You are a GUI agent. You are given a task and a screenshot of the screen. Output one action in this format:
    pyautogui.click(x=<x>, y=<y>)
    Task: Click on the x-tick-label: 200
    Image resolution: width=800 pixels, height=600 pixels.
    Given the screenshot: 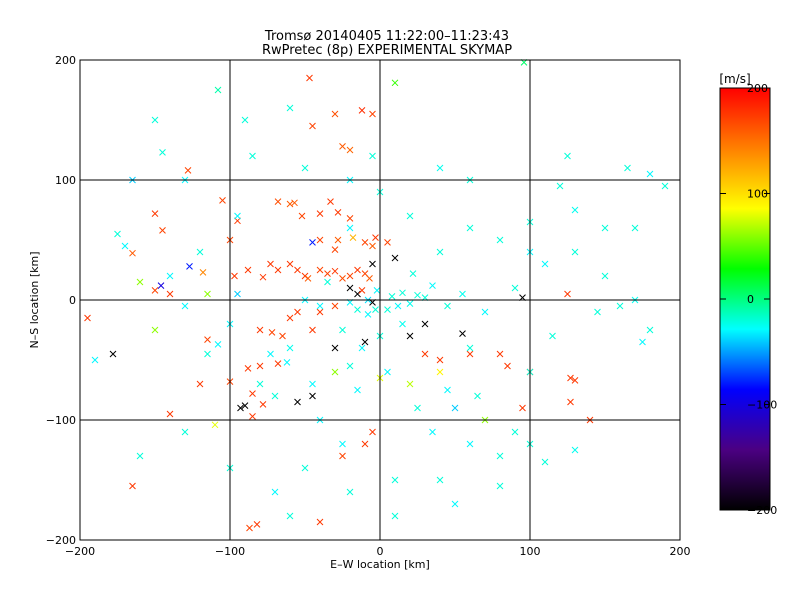 What is the action you would take?
    pyautogui.click(x=680, y=551)
    